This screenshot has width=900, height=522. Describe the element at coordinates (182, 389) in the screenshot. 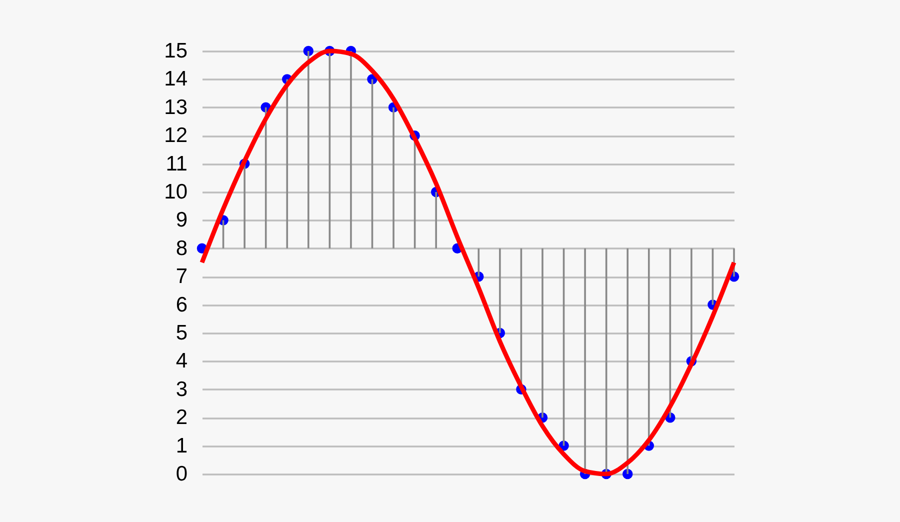

I see `y-tick-label: 3` at that location.